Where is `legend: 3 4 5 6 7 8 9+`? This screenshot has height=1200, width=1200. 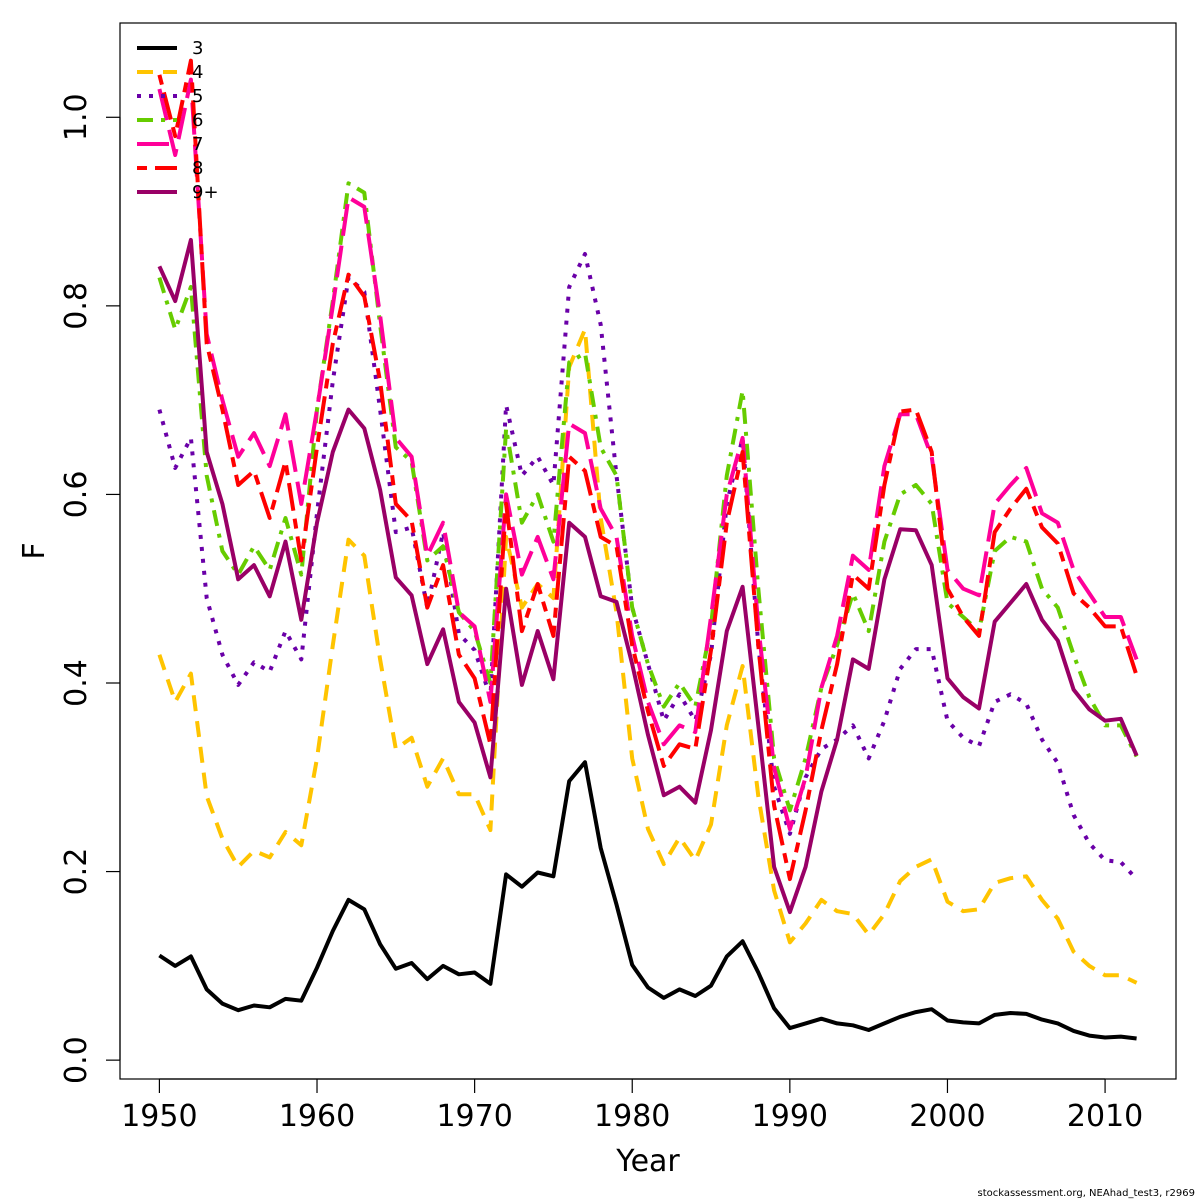 legend: 3 4 5 6 7 8 9+ is located at coordinates (178, 120).